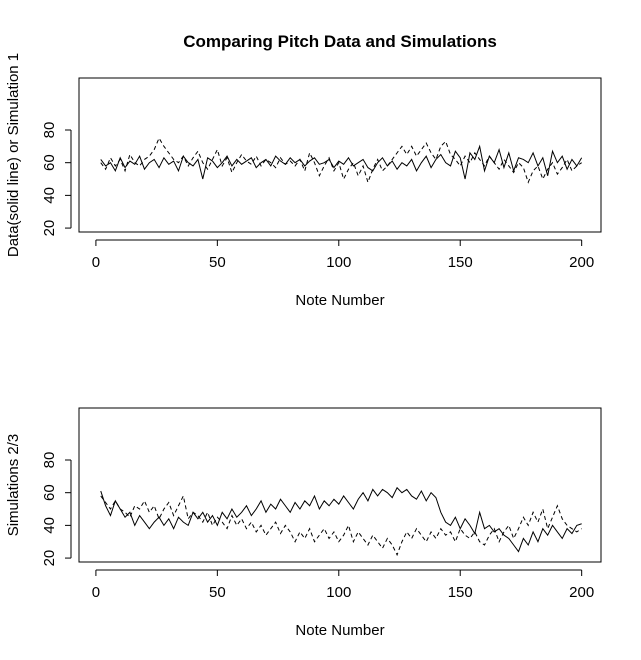 Image resolution: width=641 pixels, height=660 pixels. I want to click on y-axis-label: Simulations 2/3, so click(13, 485).